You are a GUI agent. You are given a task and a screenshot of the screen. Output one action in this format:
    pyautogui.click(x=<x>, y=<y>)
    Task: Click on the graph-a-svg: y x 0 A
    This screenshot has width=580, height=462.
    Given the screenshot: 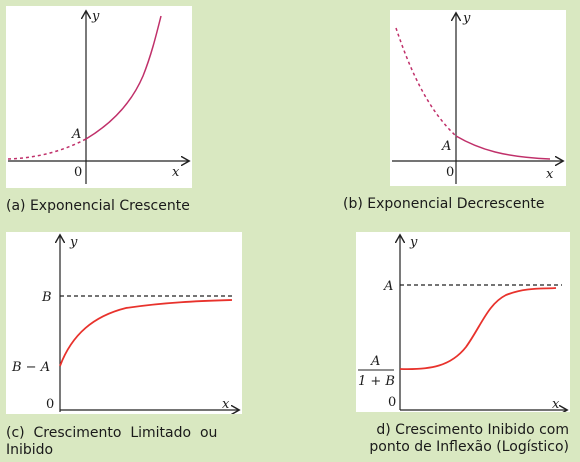 What is the action you would take?
    pyautogui.click(x=99, y=96)
    